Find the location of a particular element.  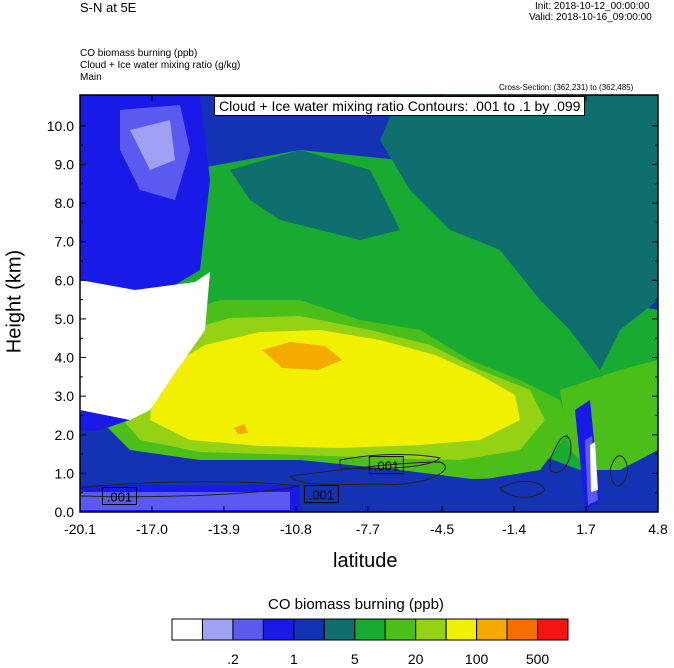

field-line-3: Main is located at coordinates (91, 77).